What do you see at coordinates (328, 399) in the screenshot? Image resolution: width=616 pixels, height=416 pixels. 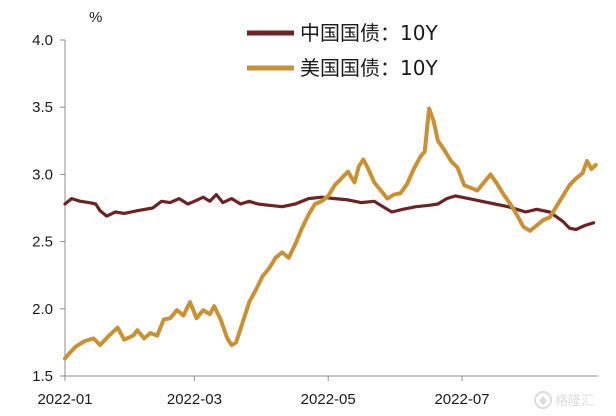 I see `x-tick-label: 2022-05` at bounding box center [328, 399].